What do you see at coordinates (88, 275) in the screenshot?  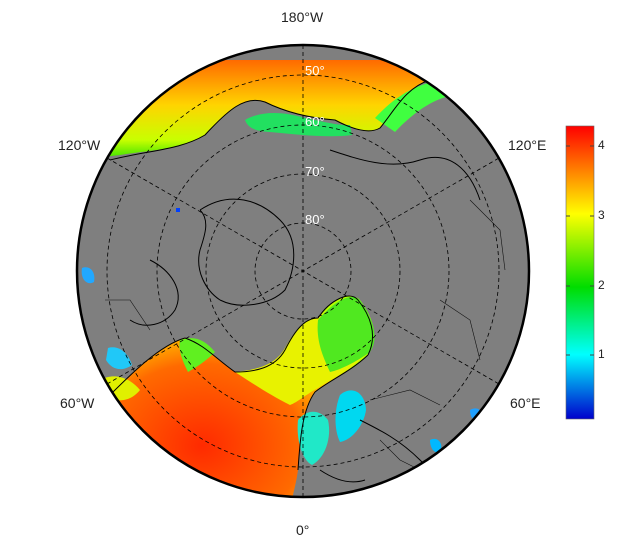 I see `small-lake-blue` at bounding box center [88, 275].